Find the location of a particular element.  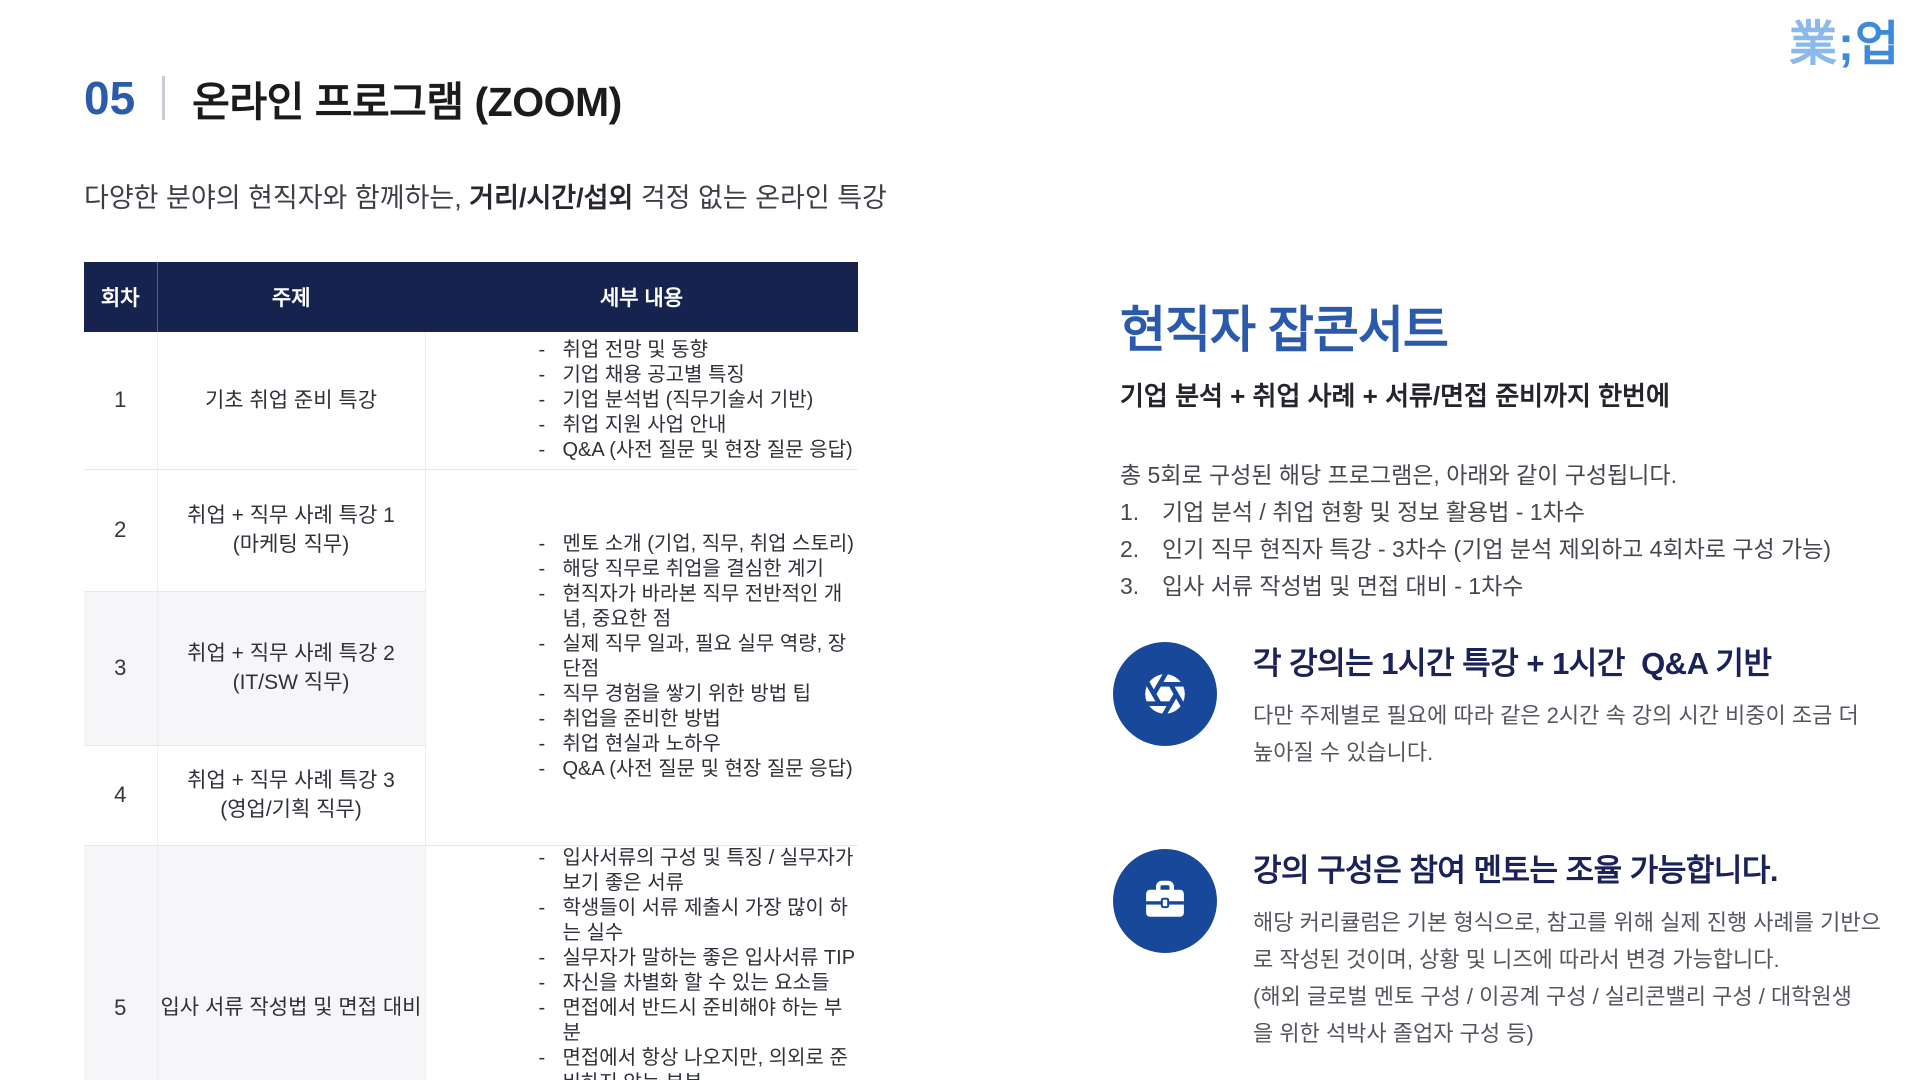

topic-cell: 취업 + 직무 사례 특강 2 (IT/SW 직무) is located at coordinates (291, 668).